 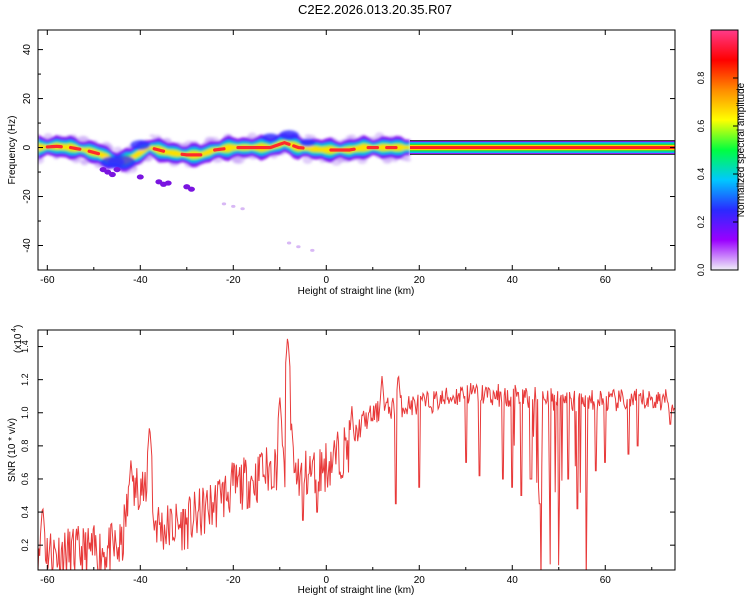 I want to click on colorbar-tick-label: 0.0, so click(x=701, y=270).